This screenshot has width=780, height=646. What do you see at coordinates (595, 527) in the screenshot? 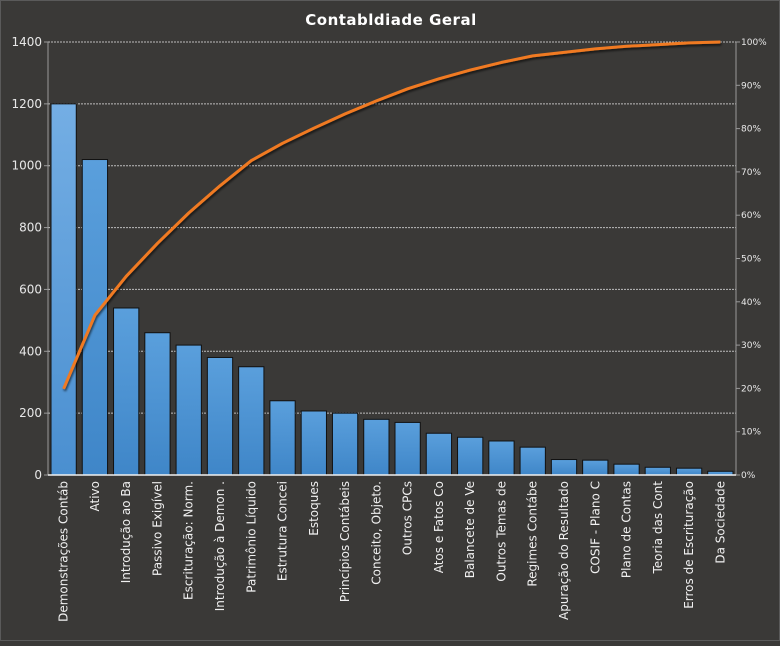
I see `x-tick-label: COSIF - Plano C` at bounding box center [595, 527].